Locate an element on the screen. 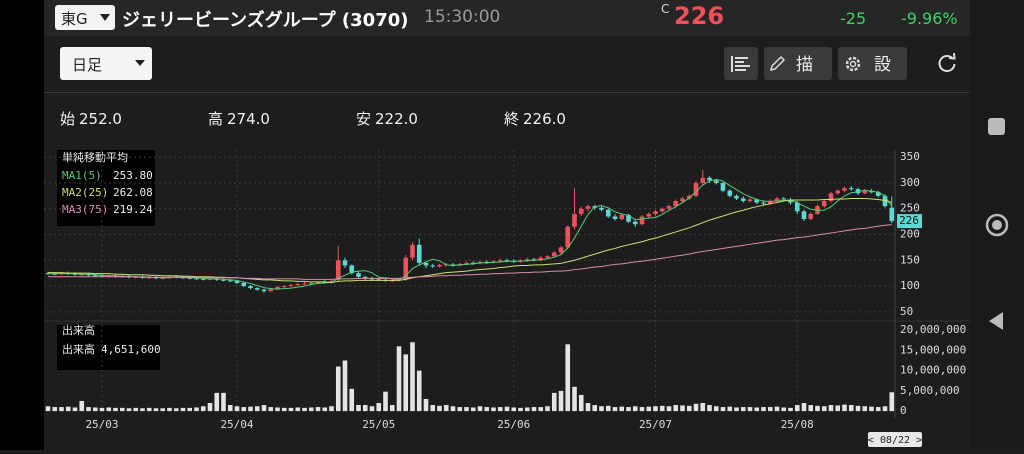  home-button is located at coordinates (997, 225).